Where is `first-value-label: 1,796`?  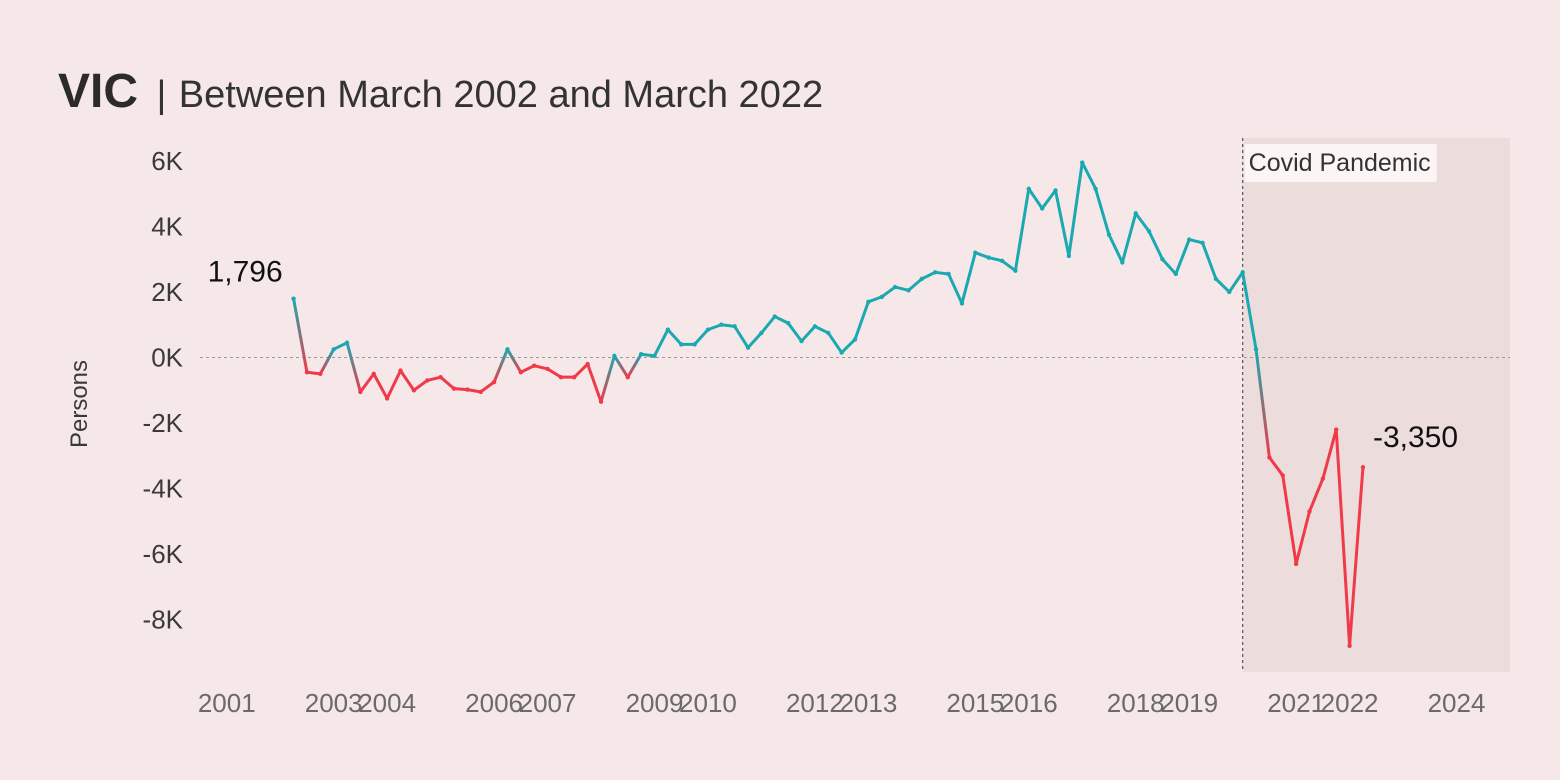
first-value-label: 1,796 is located at coordinates (245, 272).